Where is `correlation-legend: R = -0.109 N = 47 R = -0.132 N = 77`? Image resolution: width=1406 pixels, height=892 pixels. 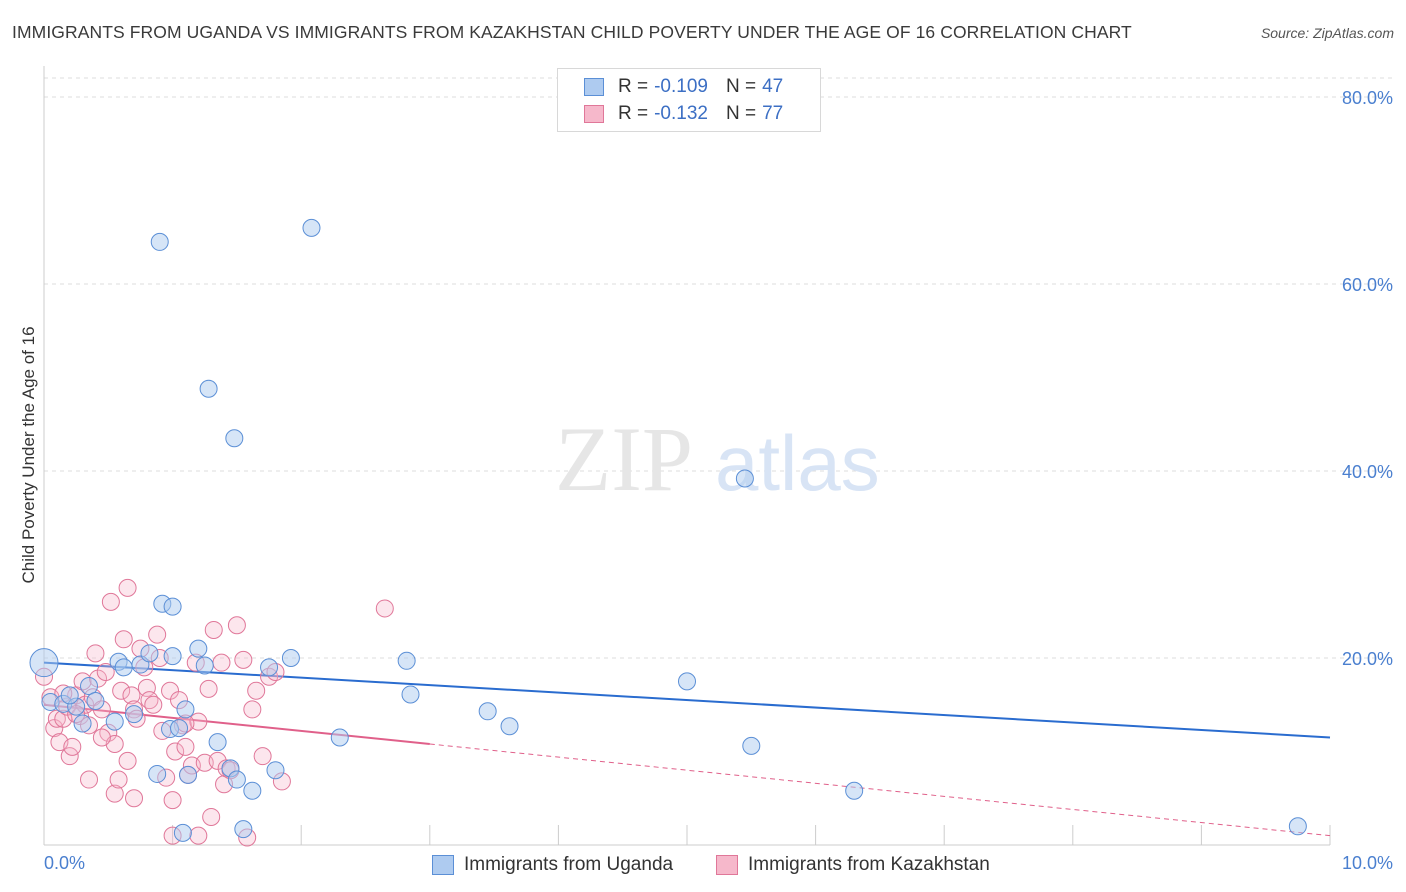
correlation-legend: R = -0.109 N = 47 R = -0.132 N = 77 is located at coordinates (689, 100).